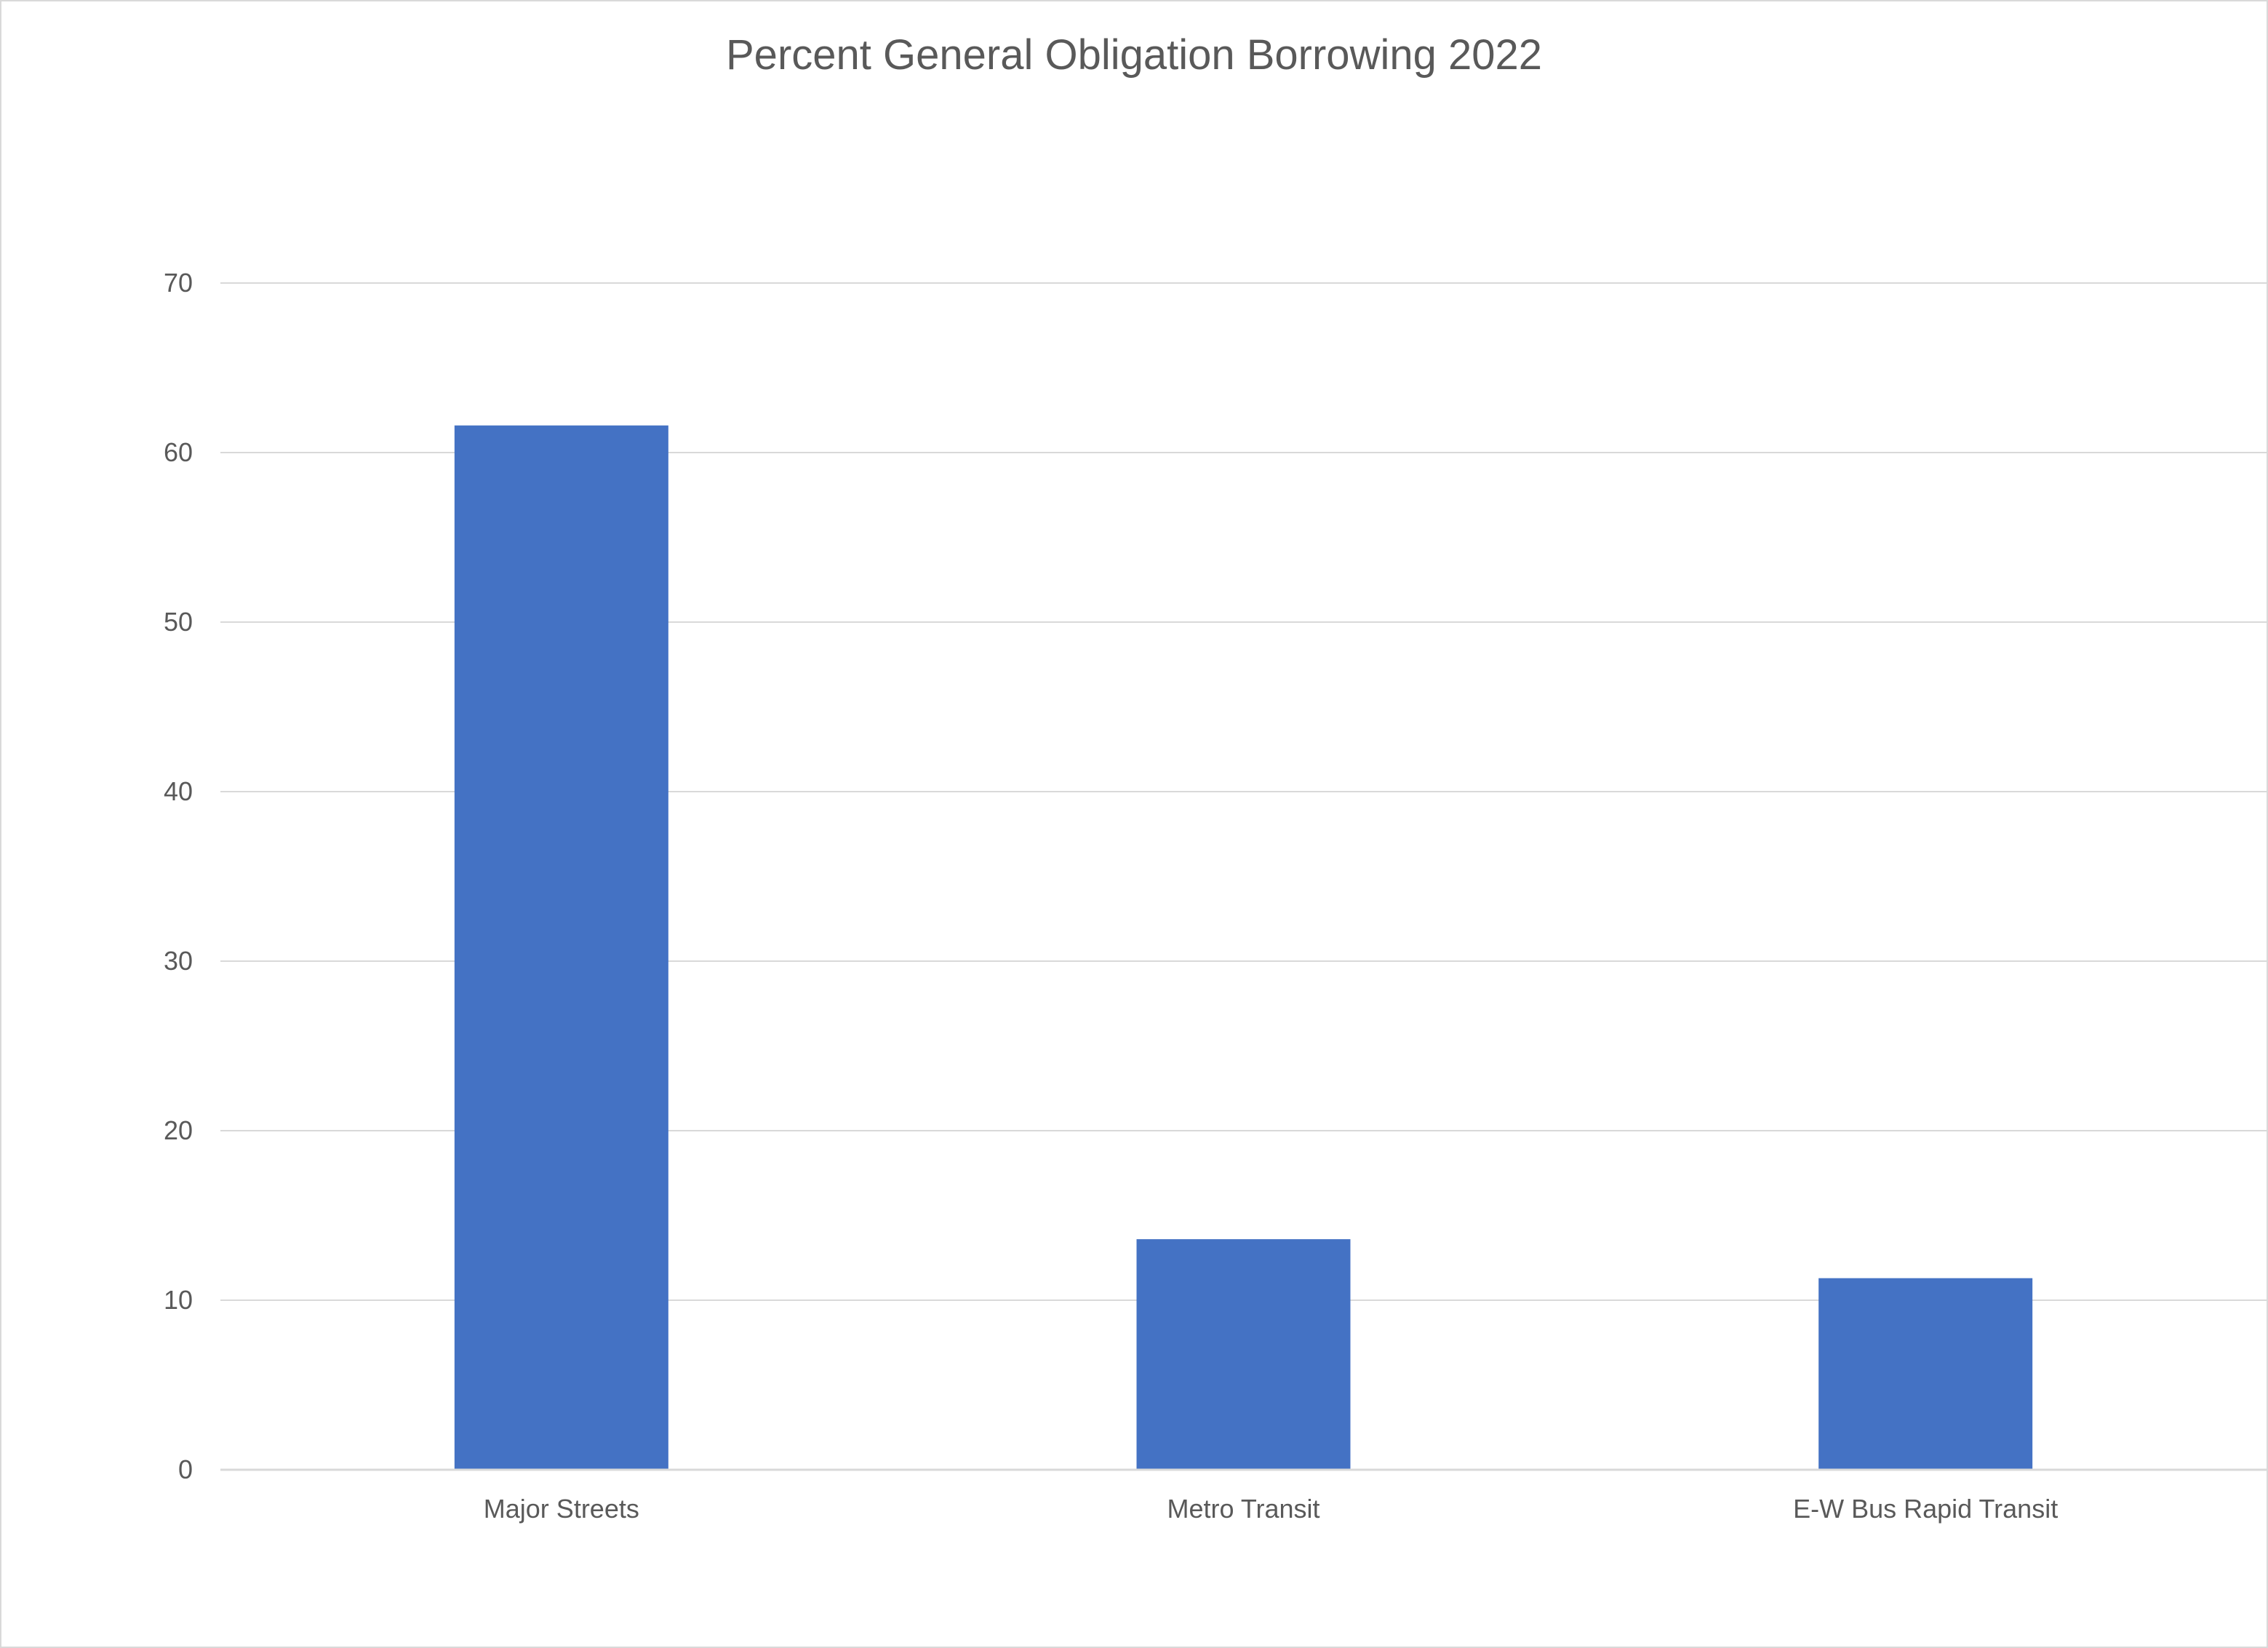 The width and height of the screenshot is (2268, 1648). What do you see at coordinates (1243, 1354) in the screenshot?
I see `bar-metro-transit` at bounding box center [1243, 1354].